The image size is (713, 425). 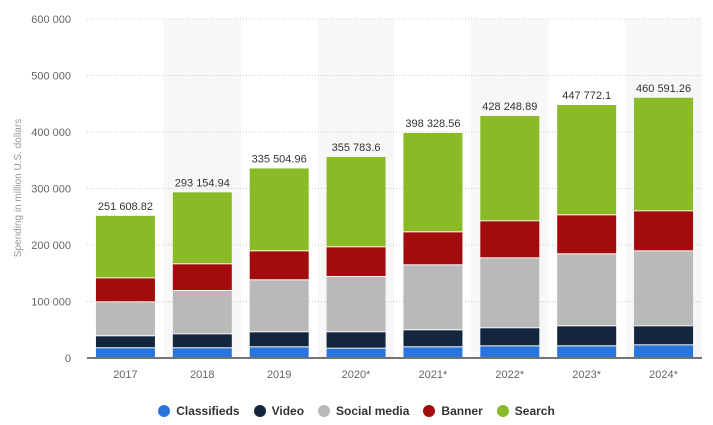 I want to click on y-tick-label: 300 000, so click(x=51, y=190).